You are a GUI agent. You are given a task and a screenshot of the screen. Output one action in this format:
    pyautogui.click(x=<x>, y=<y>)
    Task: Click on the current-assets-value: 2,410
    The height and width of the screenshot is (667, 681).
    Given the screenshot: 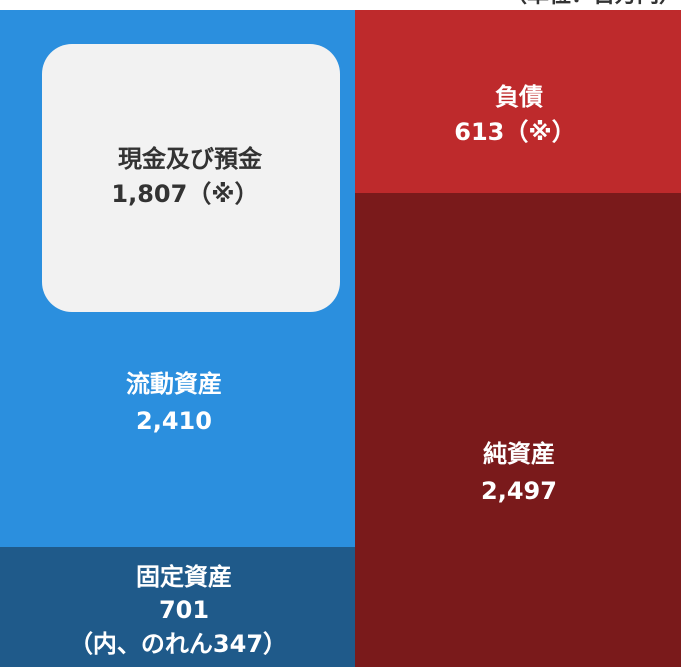 What is the action you would take?
    pyautogui.click(x=174, y=421)
    